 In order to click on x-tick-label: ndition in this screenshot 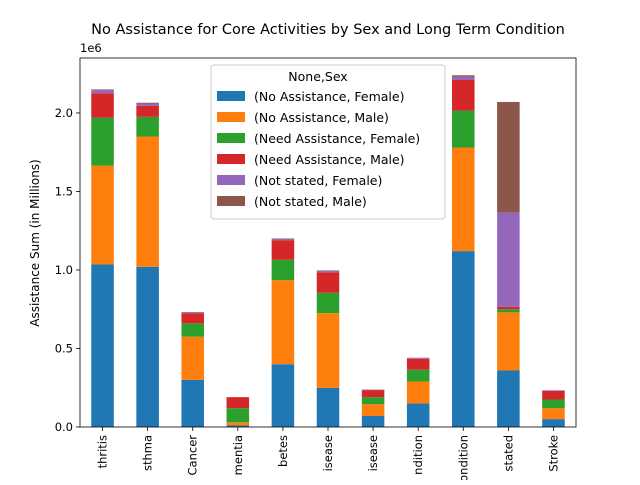, I will do `click(418, 455)`.